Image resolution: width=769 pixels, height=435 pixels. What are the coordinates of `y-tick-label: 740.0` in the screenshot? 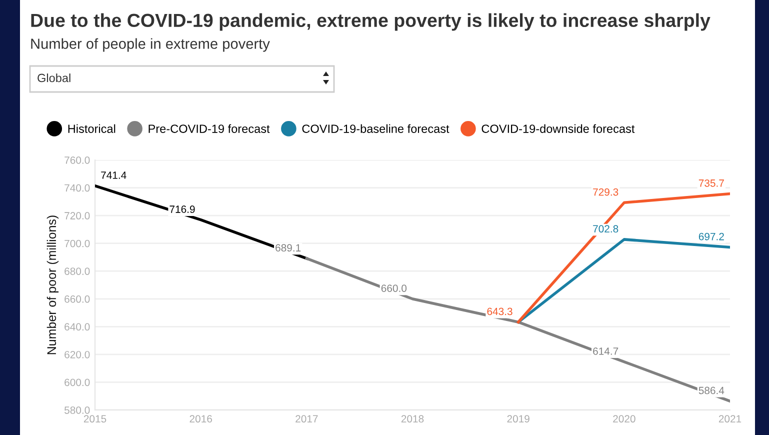 It's located at (77, 188).